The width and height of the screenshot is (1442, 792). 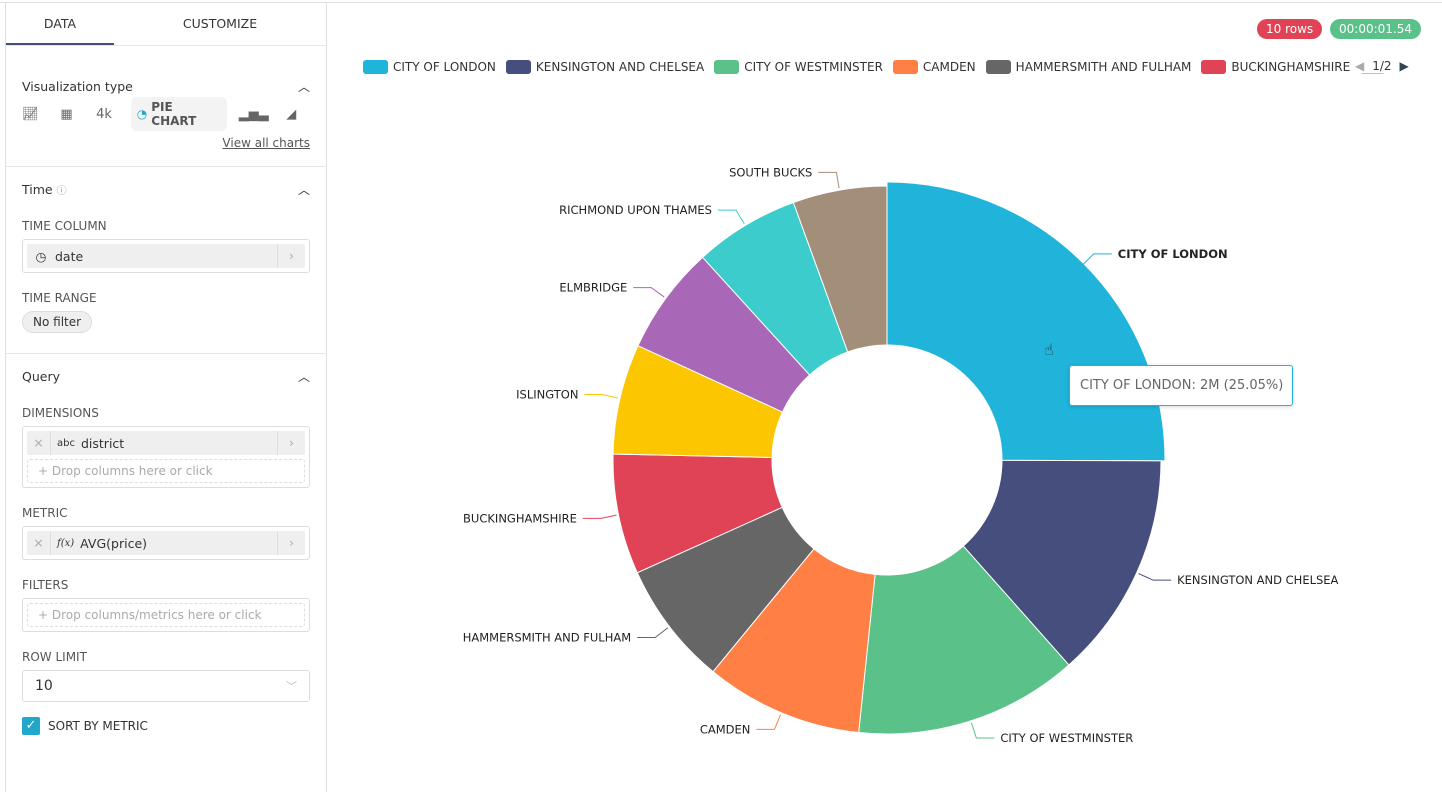 I want to click on dimension-pill: × abc district ›, so click(x=166, y=443).